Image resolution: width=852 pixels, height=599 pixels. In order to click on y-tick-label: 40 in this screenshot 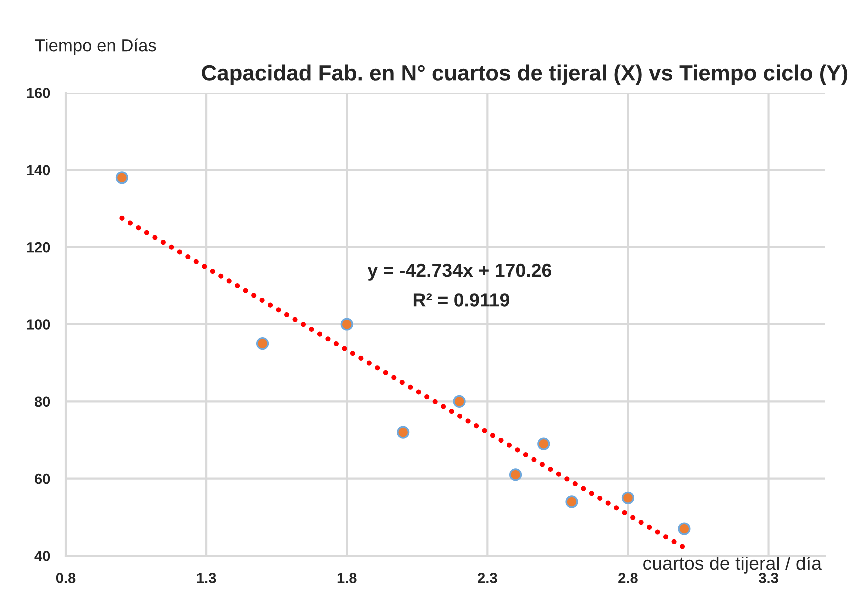, I will do `click(42, 556)`.